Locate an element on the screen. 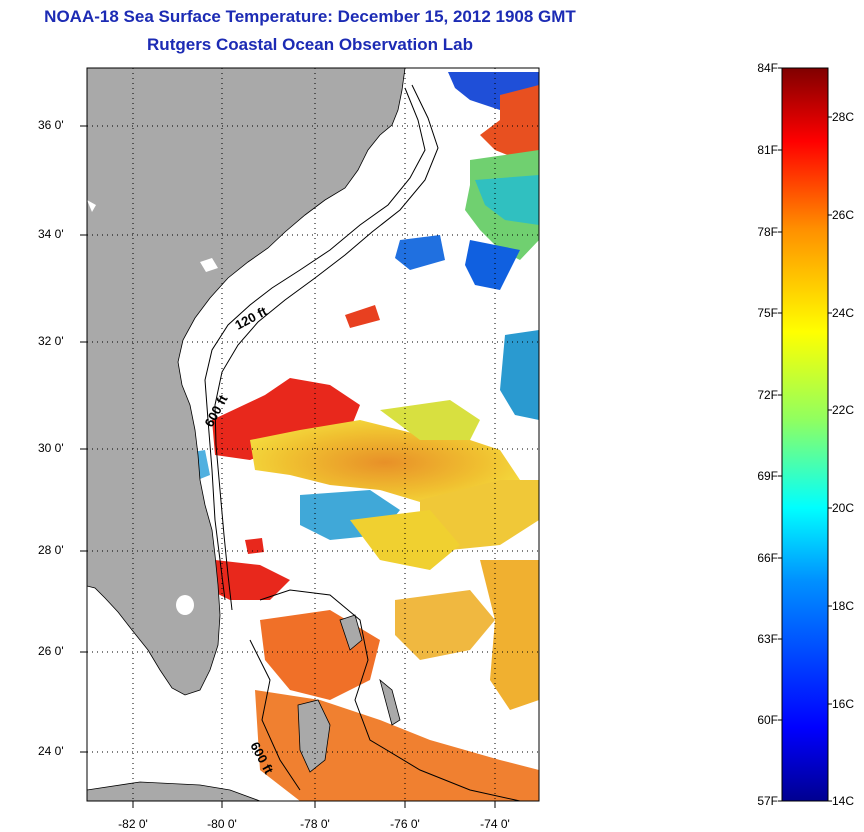  lat-label-32: 32 0' is located at coordinates (51, 341).